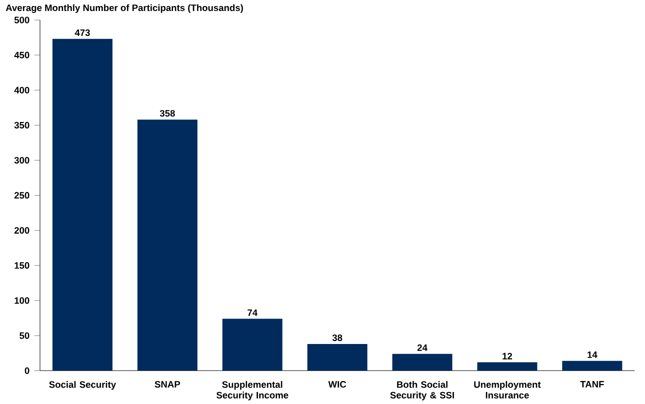 This screenshot has width=645, height=404. What do you see at coordinates (82, 385) in the screenshot?
I see `x-tick-label: Social Security` at bounding box center [82, 385].